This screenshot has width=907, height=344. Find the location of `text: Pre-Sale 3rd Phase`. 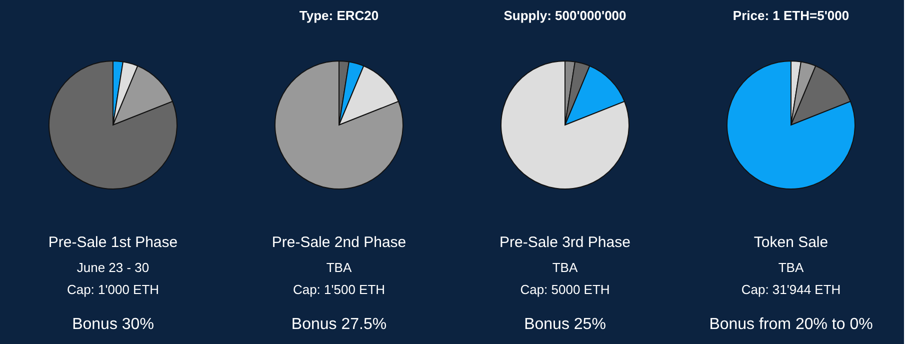

text: Pre-Sale 3rd Phase is located at coordinates (565, 242).